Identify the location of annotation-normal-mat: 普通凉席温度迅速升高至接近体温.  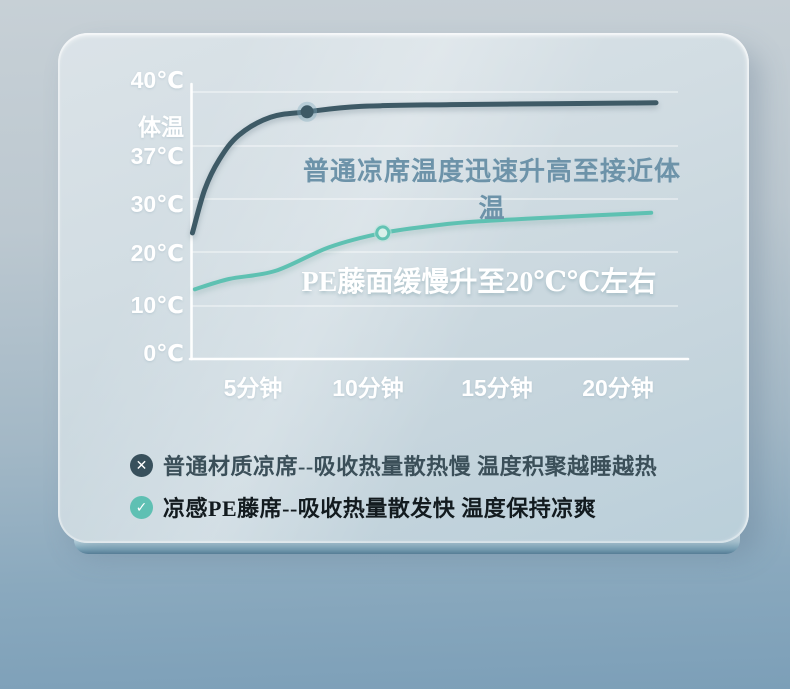
(491, 189).